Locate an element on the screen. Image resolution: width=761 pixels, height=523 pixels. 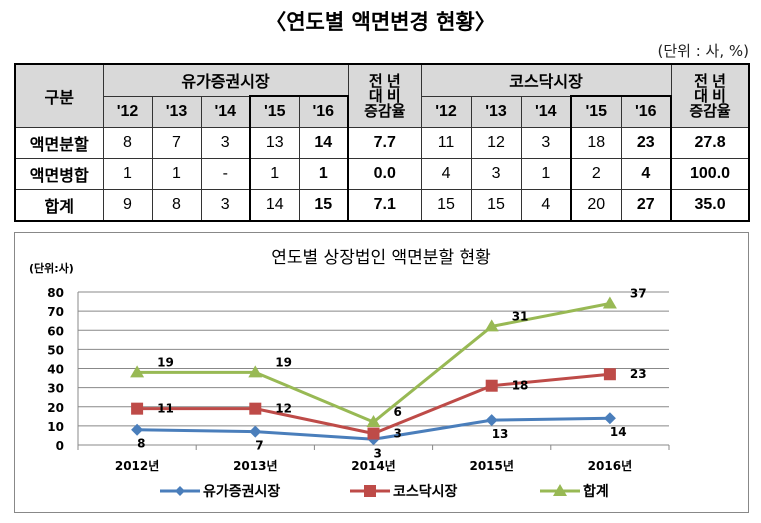
y-tick-label: 0 is located at coordinates (60, 446).